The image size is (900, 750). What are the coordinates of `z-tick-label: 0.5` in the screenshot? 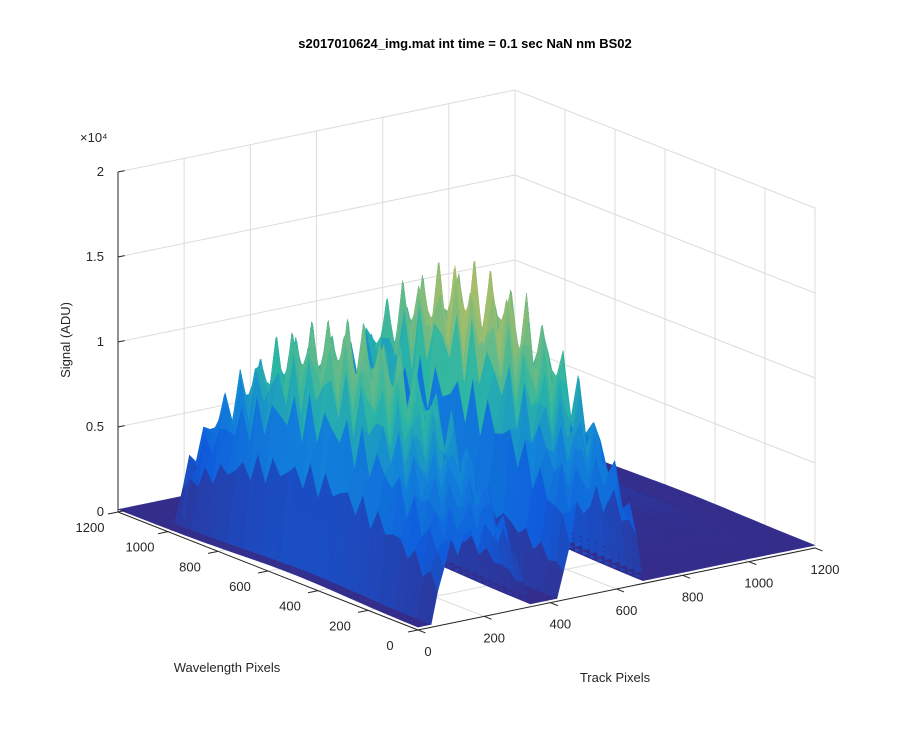 It's located at (95, 426).